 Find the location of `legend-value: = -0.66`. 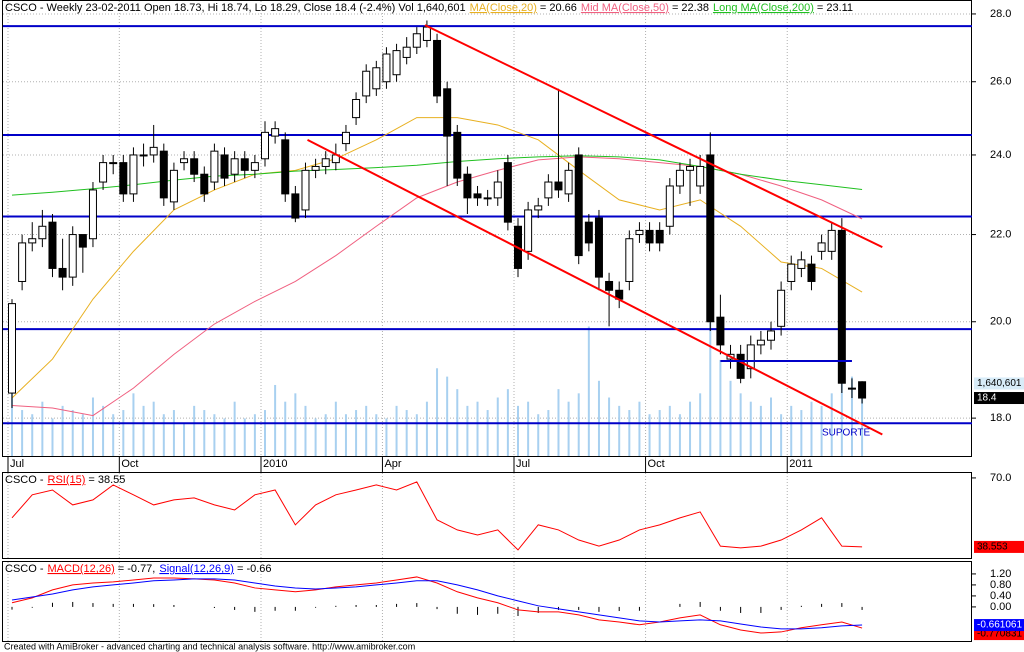

legend-value: = -0.66 is located at coordinates (254, 569).